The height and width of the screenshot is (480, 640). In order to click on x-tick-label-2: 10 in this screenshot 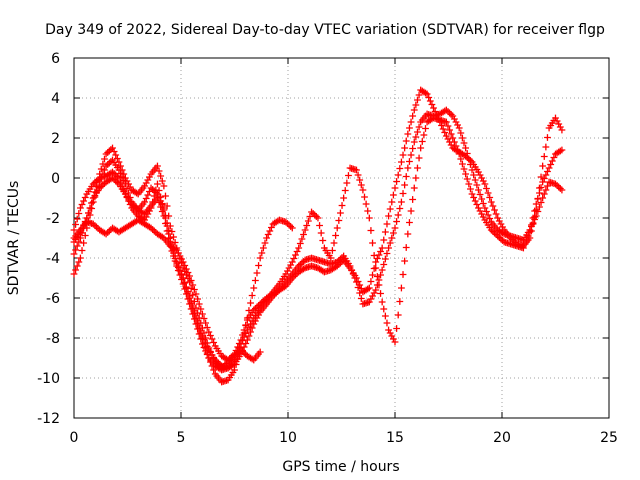, I will do `click(288, 438)`.